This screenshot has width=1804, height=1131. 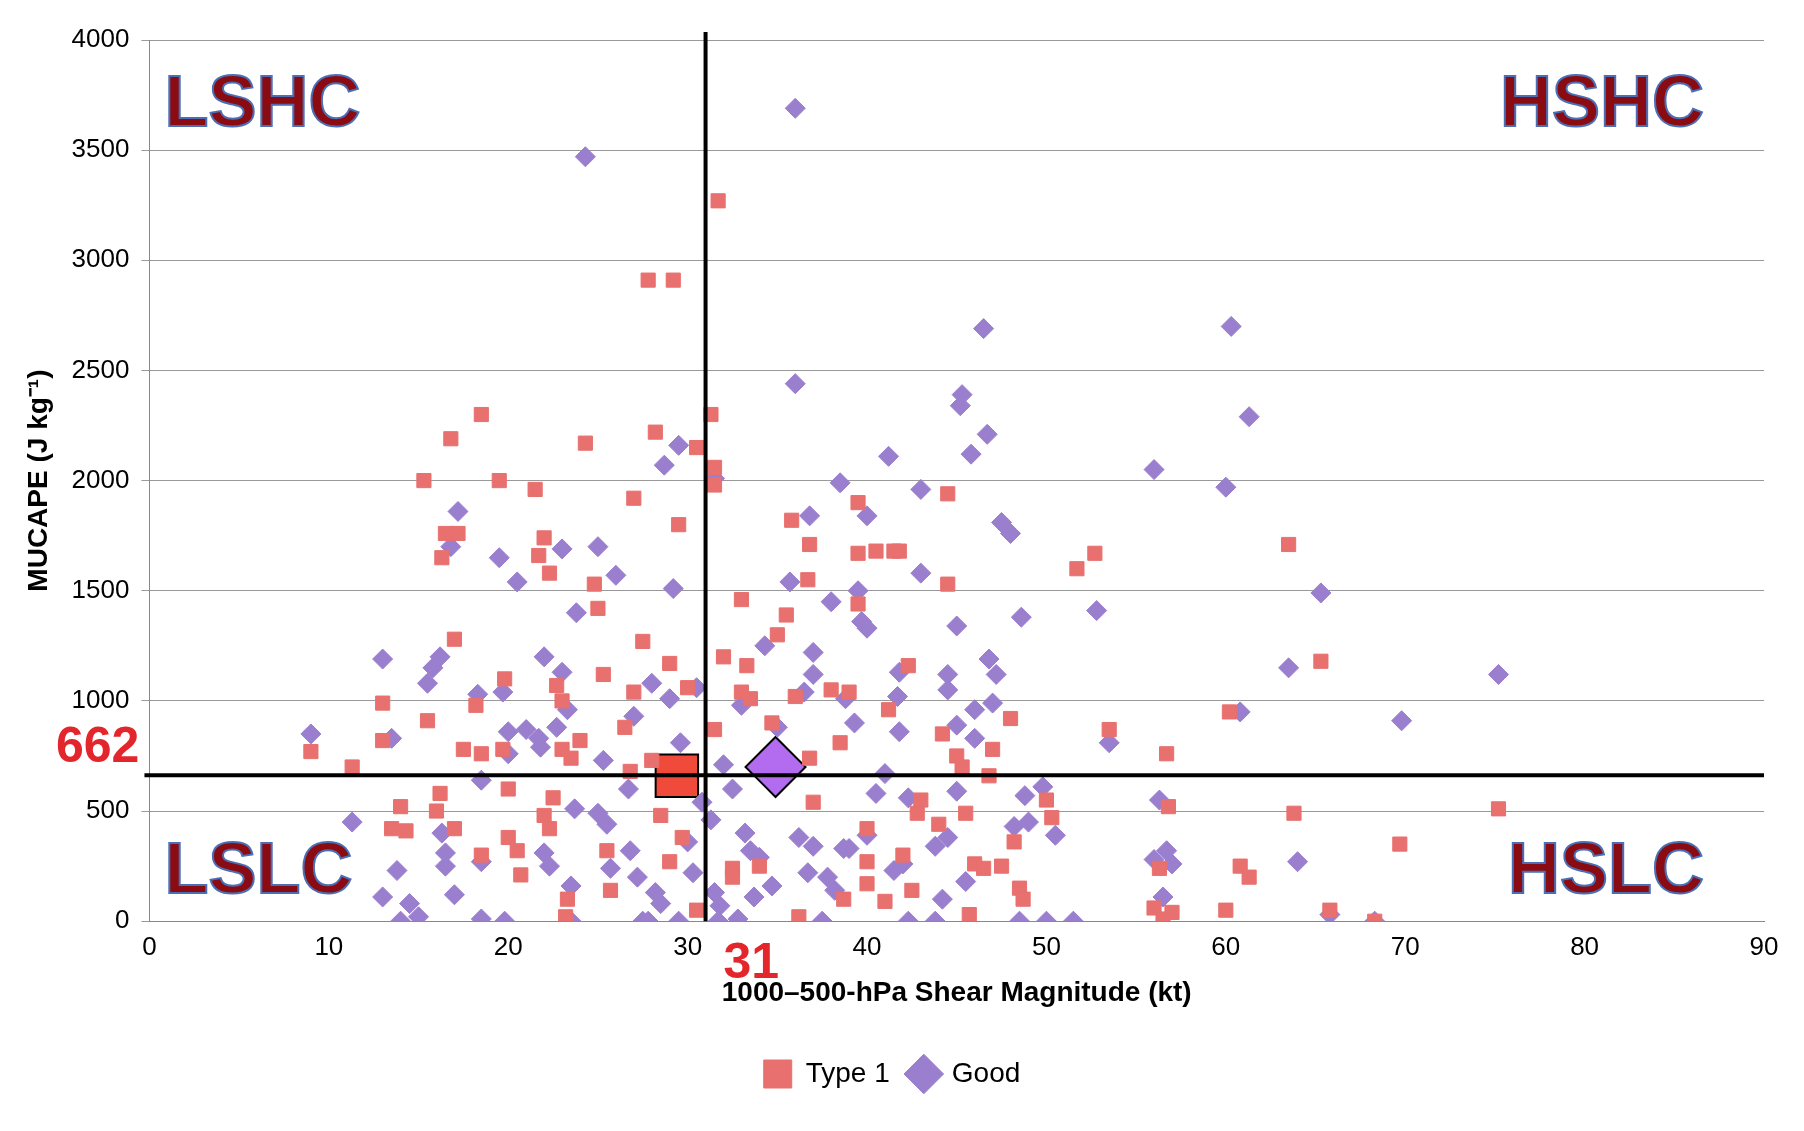 I want to click on x-tick-label: 30, so click(x=688, y=945).